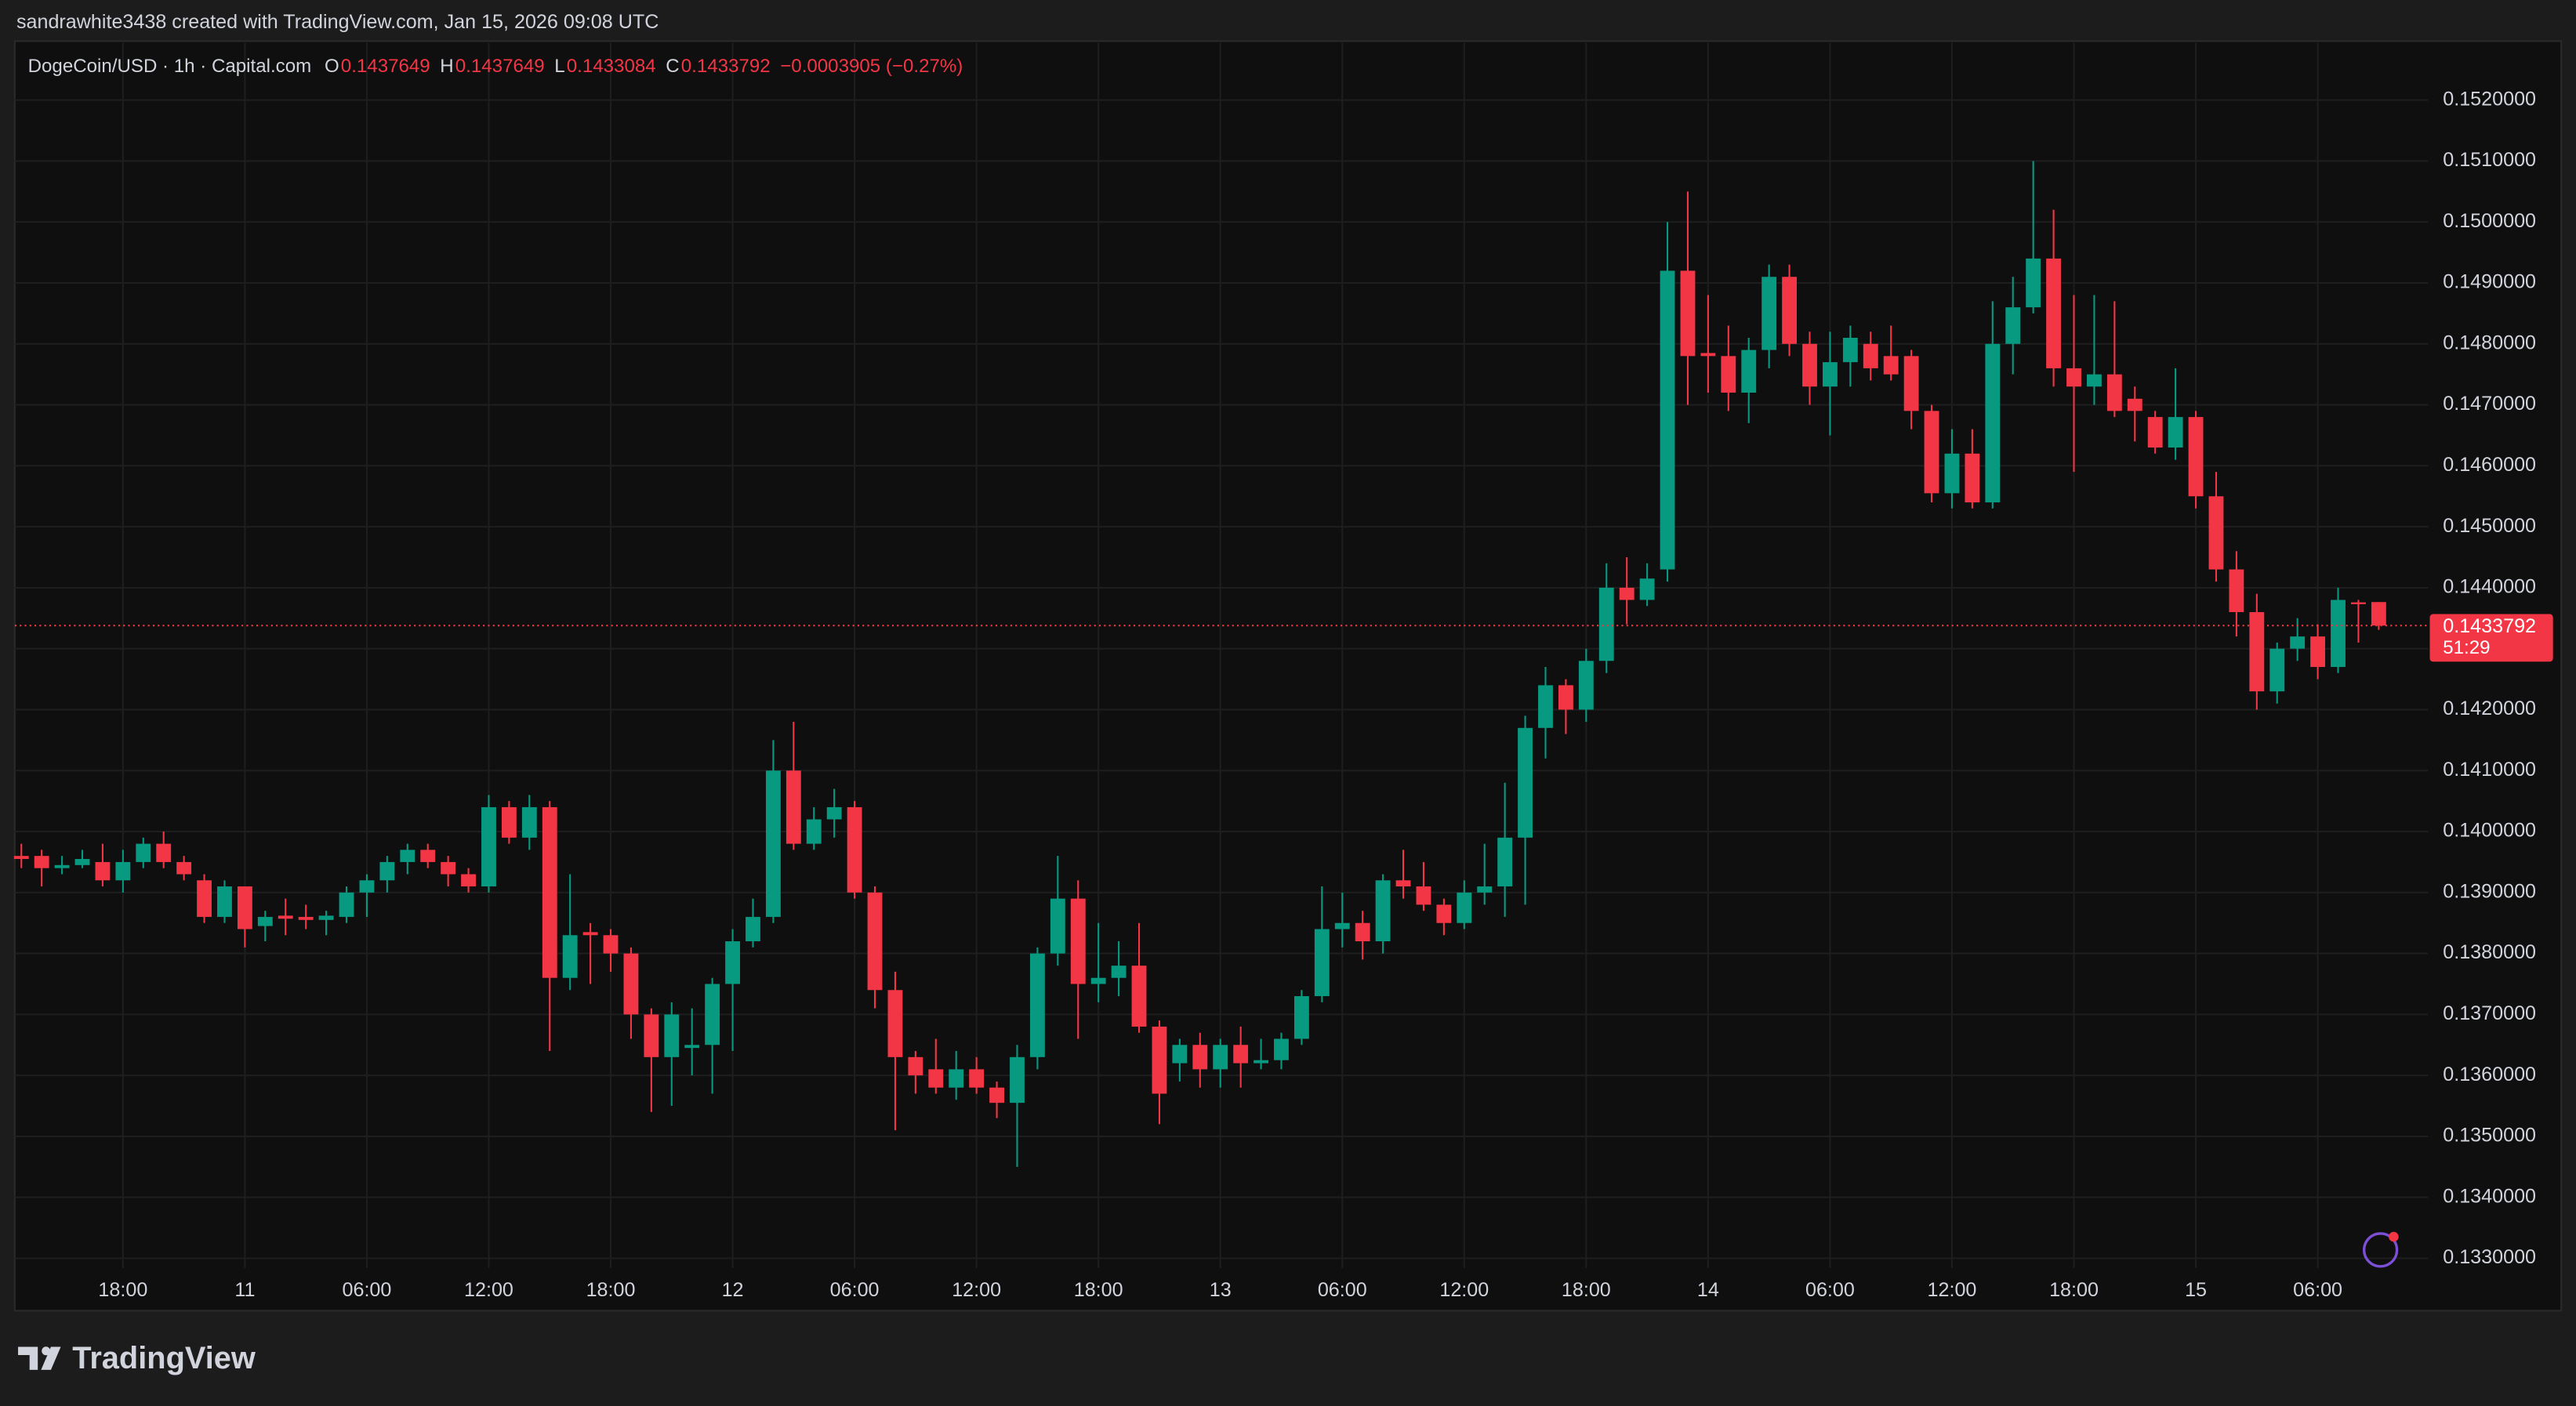  What do you see at coordinates (2491, 638) in the screenshot?
I see `price-label-box` at bounding box center [2491, 638].